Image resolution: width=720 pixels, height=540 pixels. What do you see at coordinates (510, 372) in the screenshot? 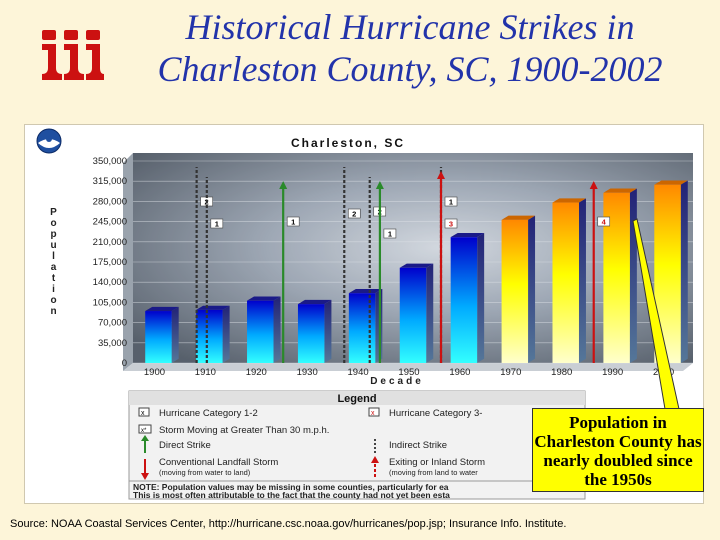
I see `x-tick-label: 1970` at bounding box center [510, 372].